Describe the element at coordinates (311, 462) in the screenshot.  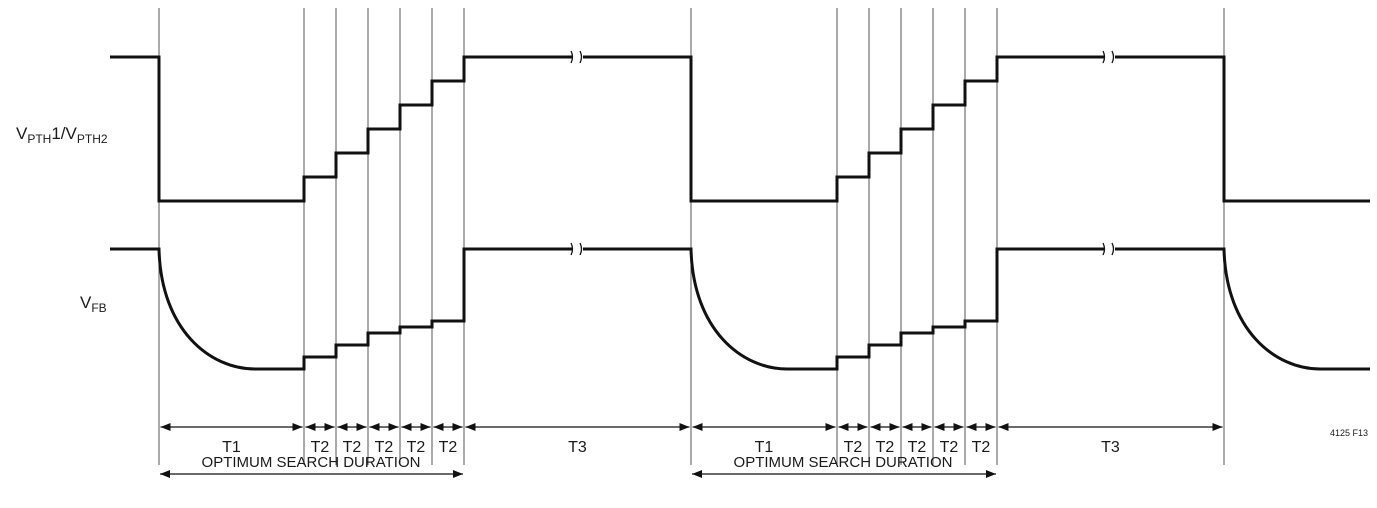
I see `search-duration-label-1: OPTIMUM SEARCH DURATION` at that location.